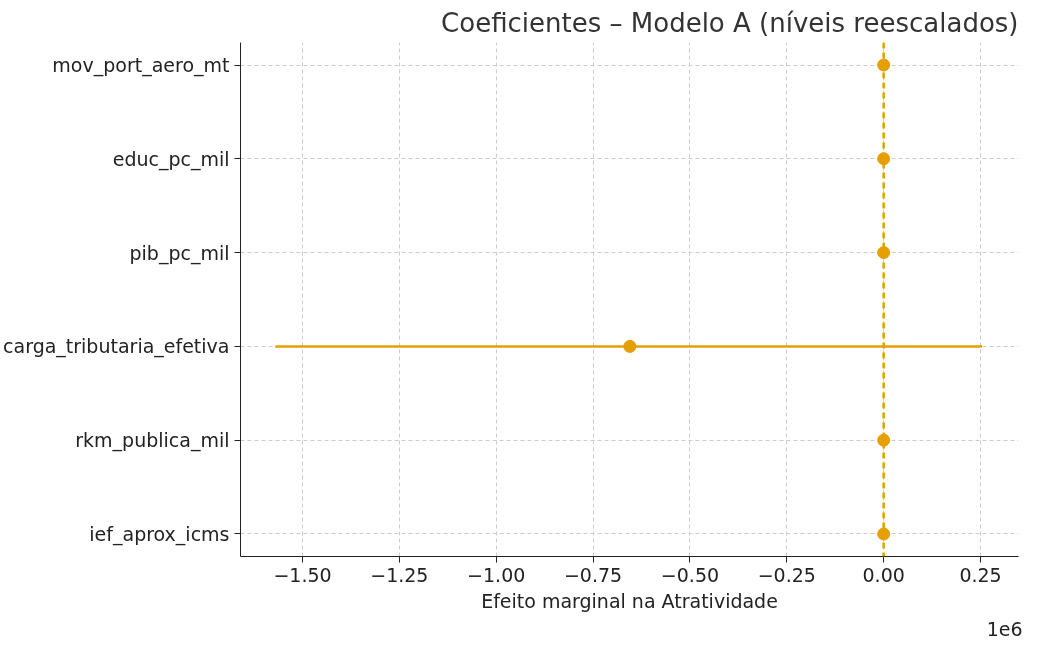 The image size is (1045, 646). What do you see at coordinates (141, 66) in the screenshot?
I see `y-tick-label: mov_port_aero_mt` at bounding box center [141, 66].